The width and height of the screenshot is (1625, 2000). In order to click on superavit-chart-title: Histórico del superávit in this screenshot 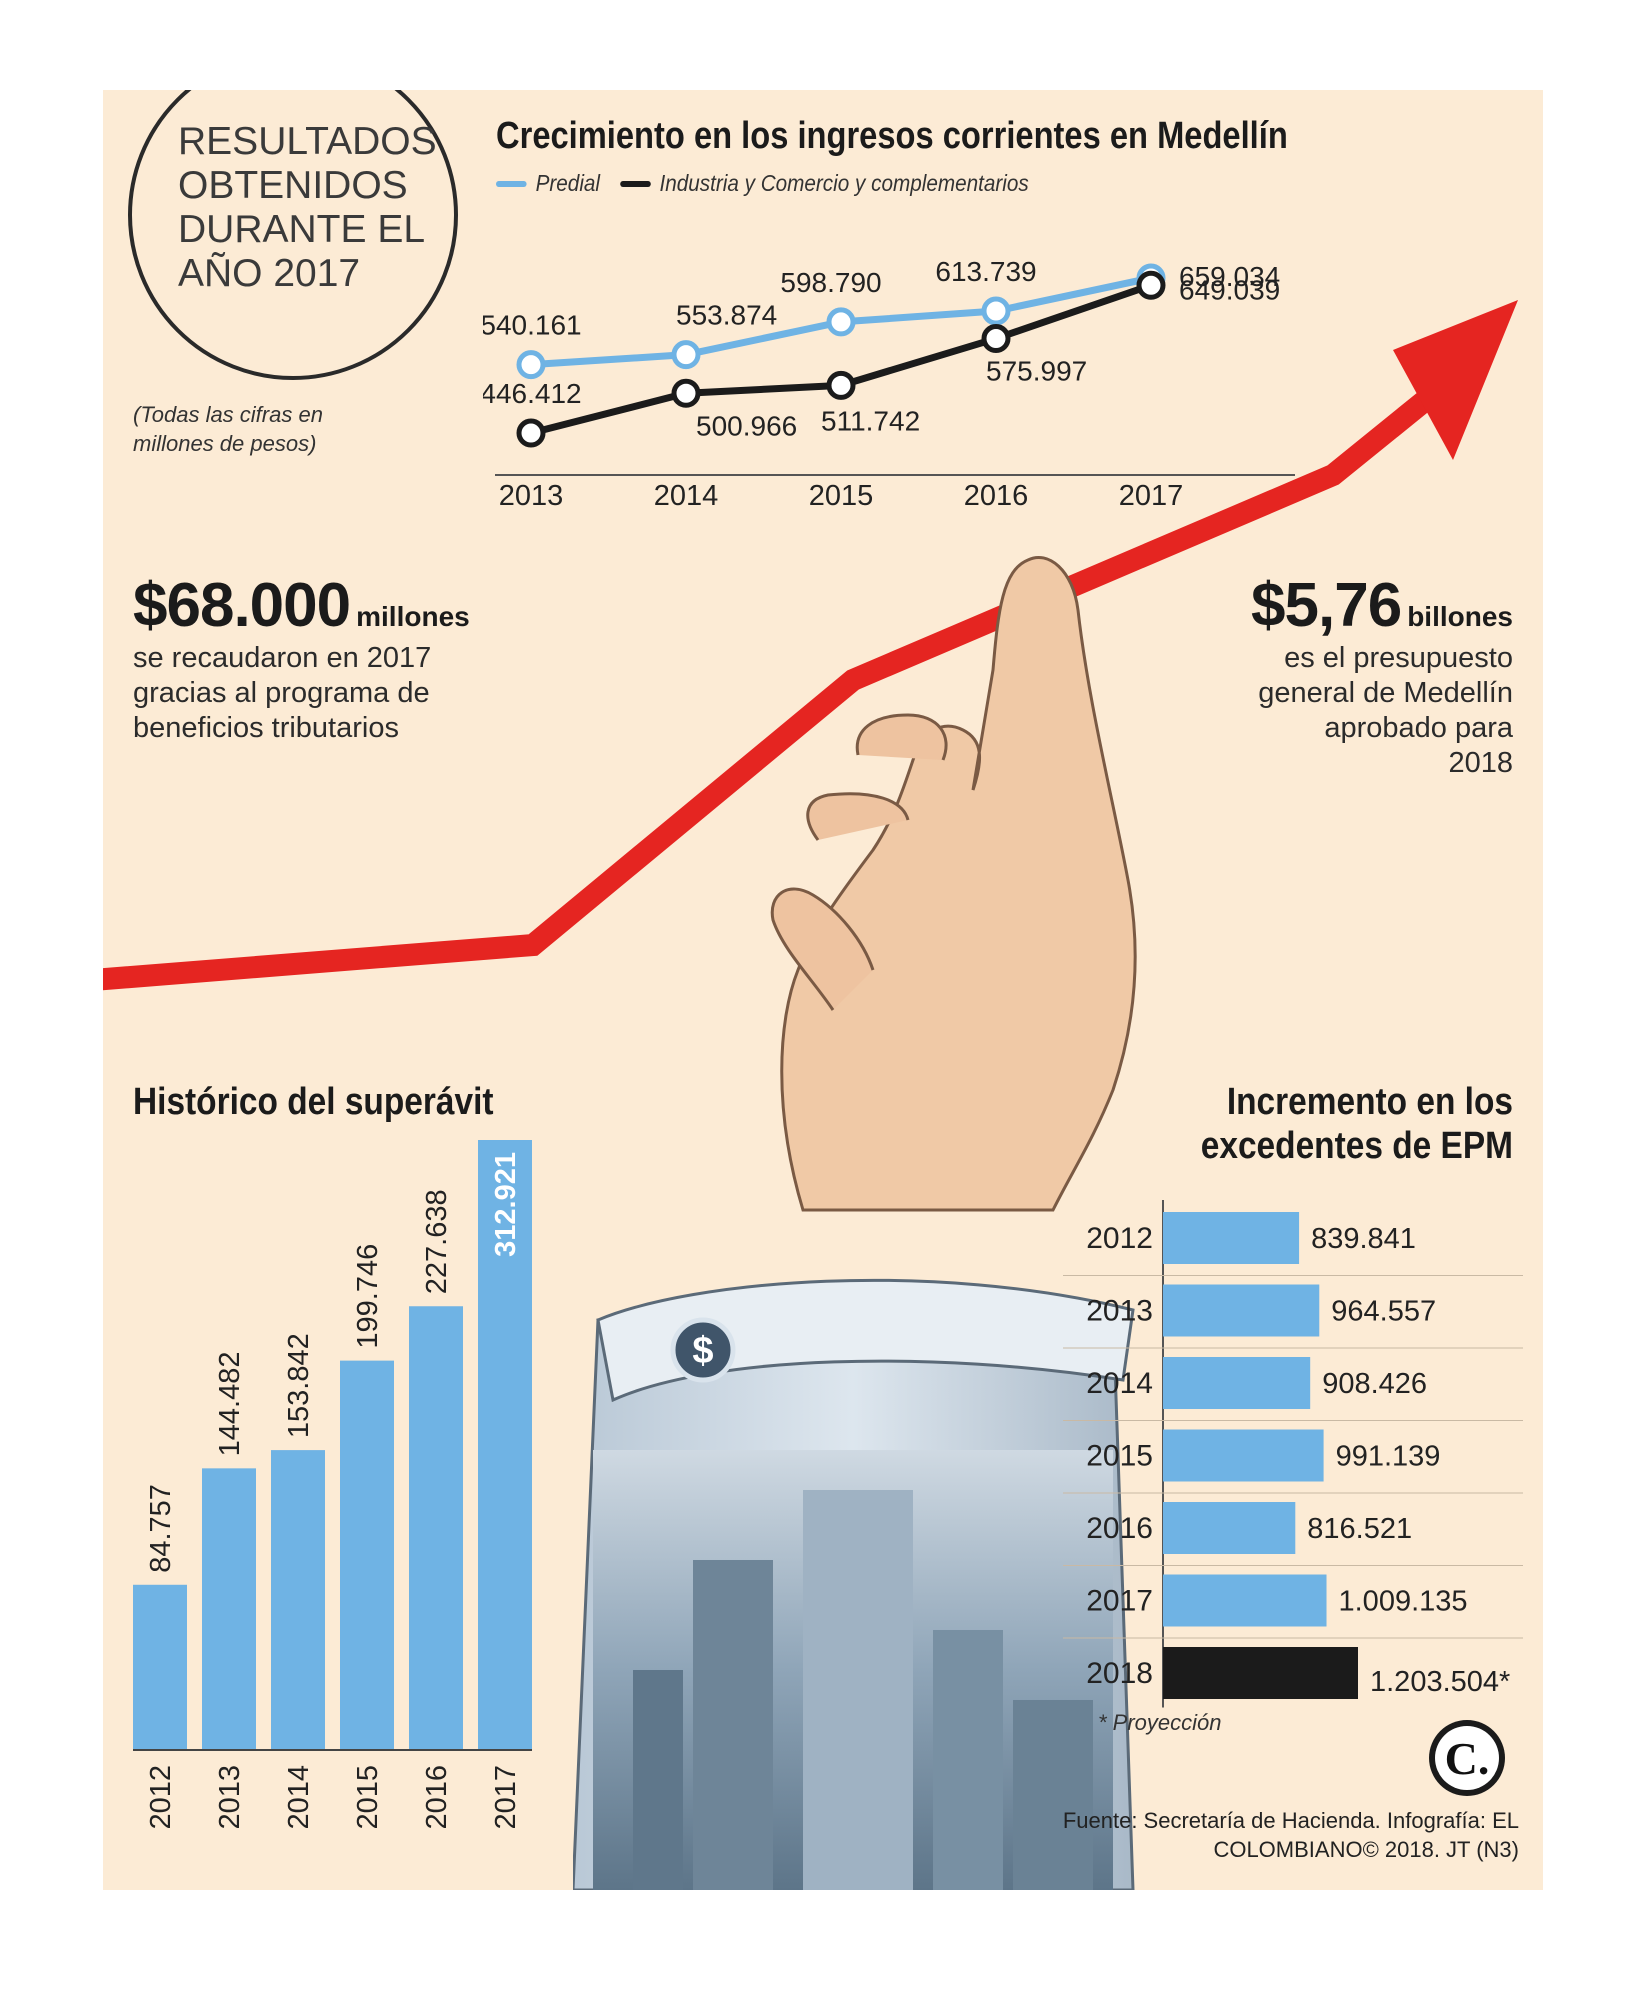, I will do `click(313, 1102)`.